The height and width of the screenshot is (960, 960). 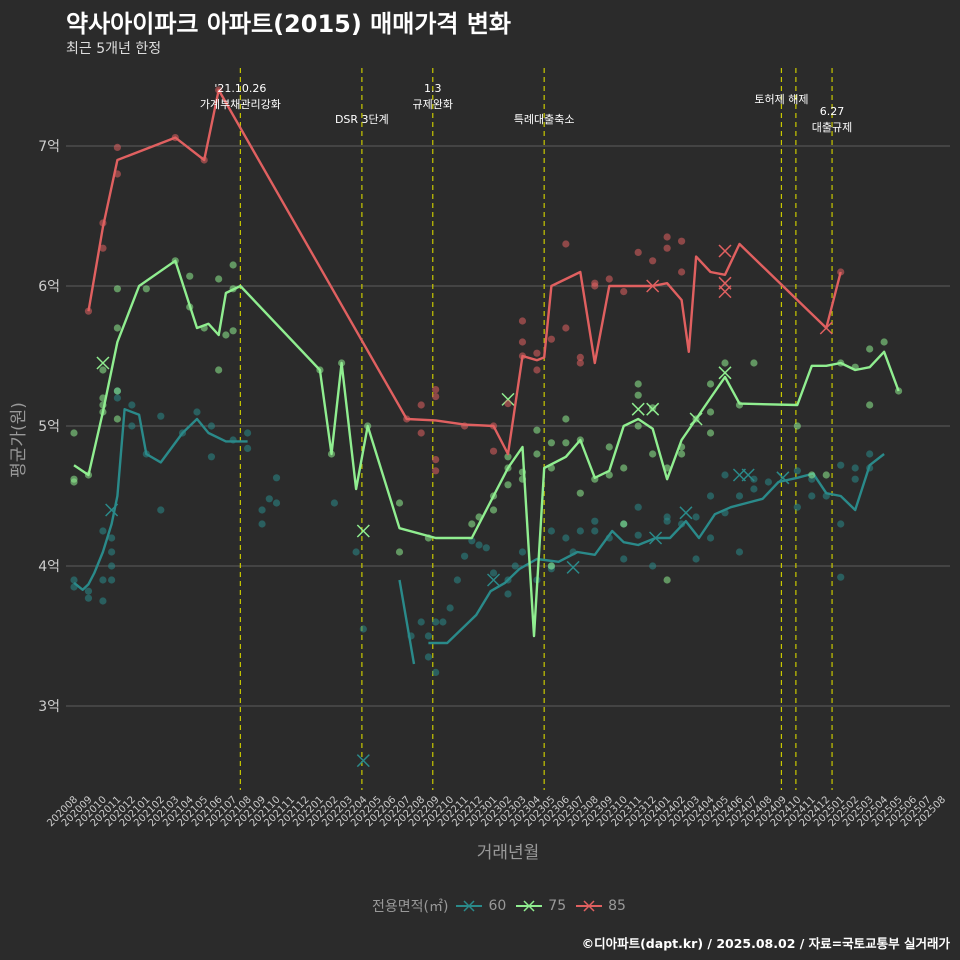 What do you see at coordinates (544, 119) in the screenshot?
I see `event-label: 특례대출축소` at bounding box center [544, 119].